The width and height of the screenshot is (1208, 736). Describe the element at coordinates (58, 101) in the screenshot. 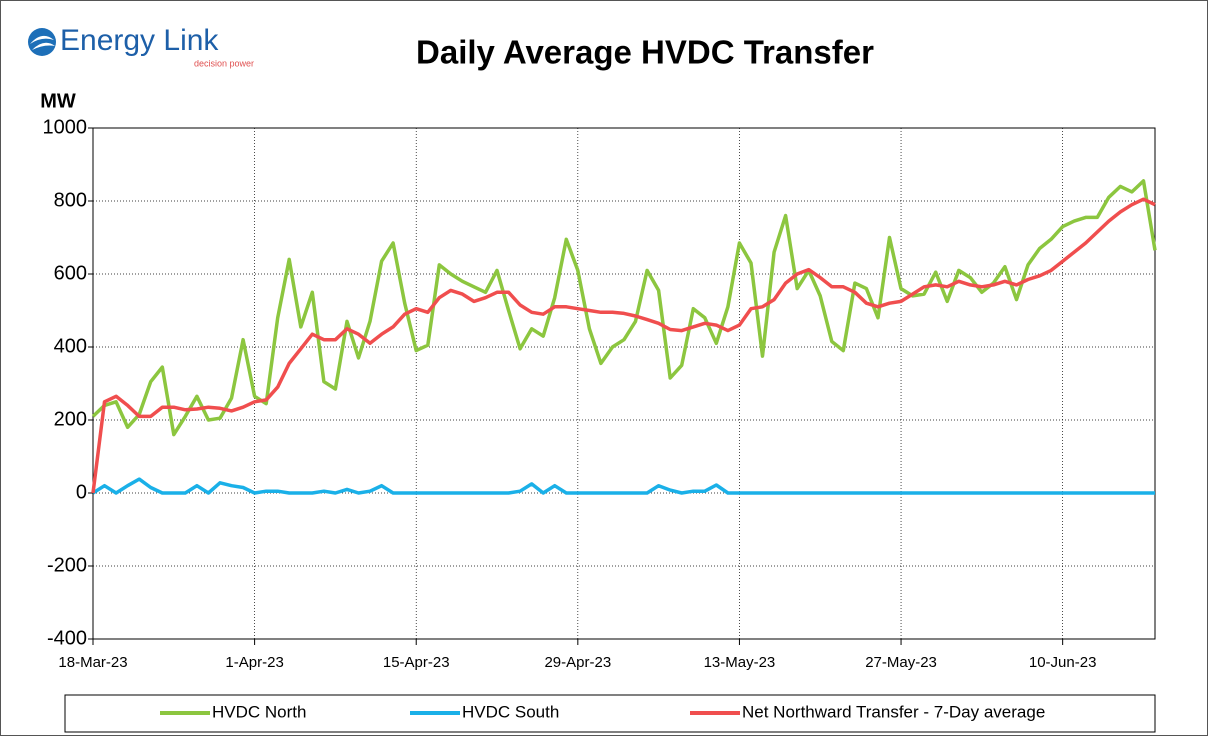

I see `y-axis-label: MW` at that location.